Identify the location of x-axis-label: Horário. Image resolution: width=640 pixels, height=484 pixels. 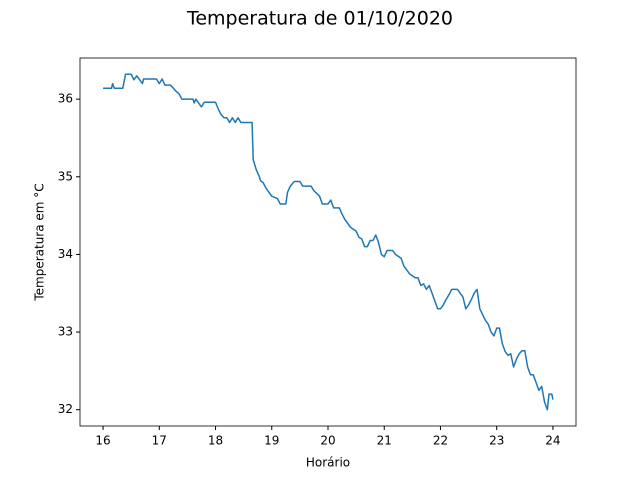
(328, 463).